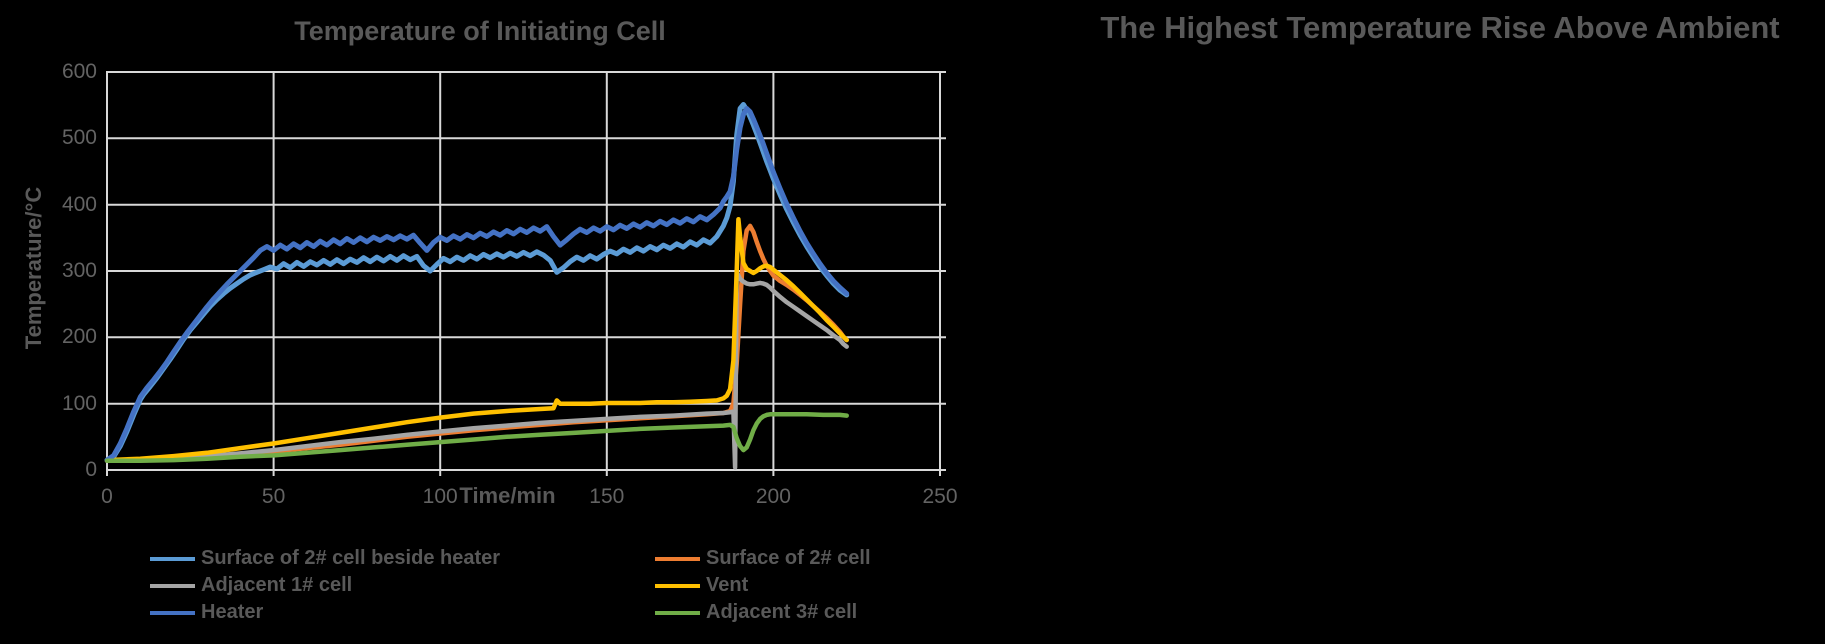 The image size is (1825, 644). Describe the element at coordinates (476, 437) in the screenshot. I see `series-line-adjacent-3-cell` at that location.